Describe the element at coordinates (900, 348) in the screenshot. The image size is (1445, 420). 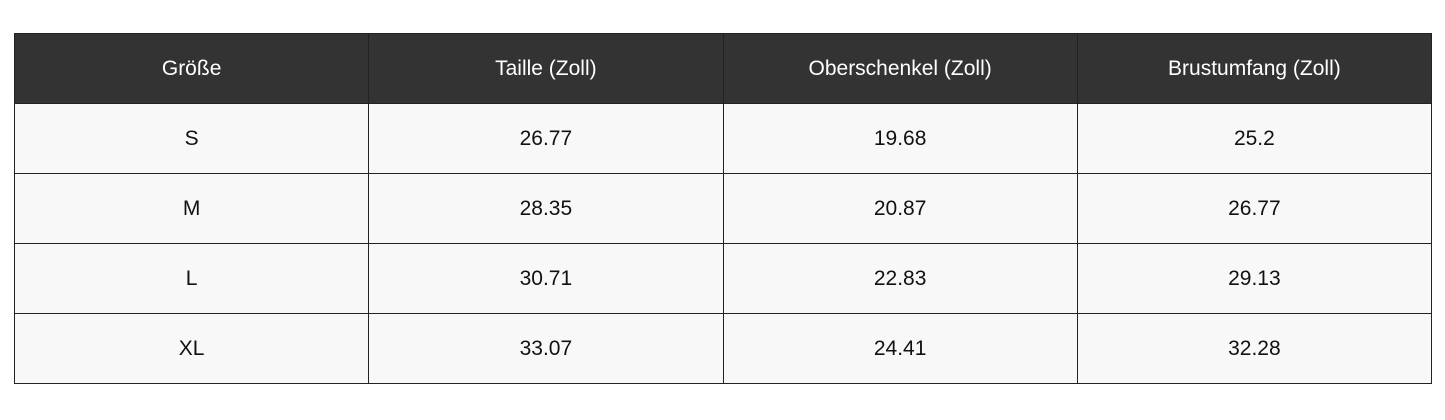
I see `table-cell: 24.41` at that location.